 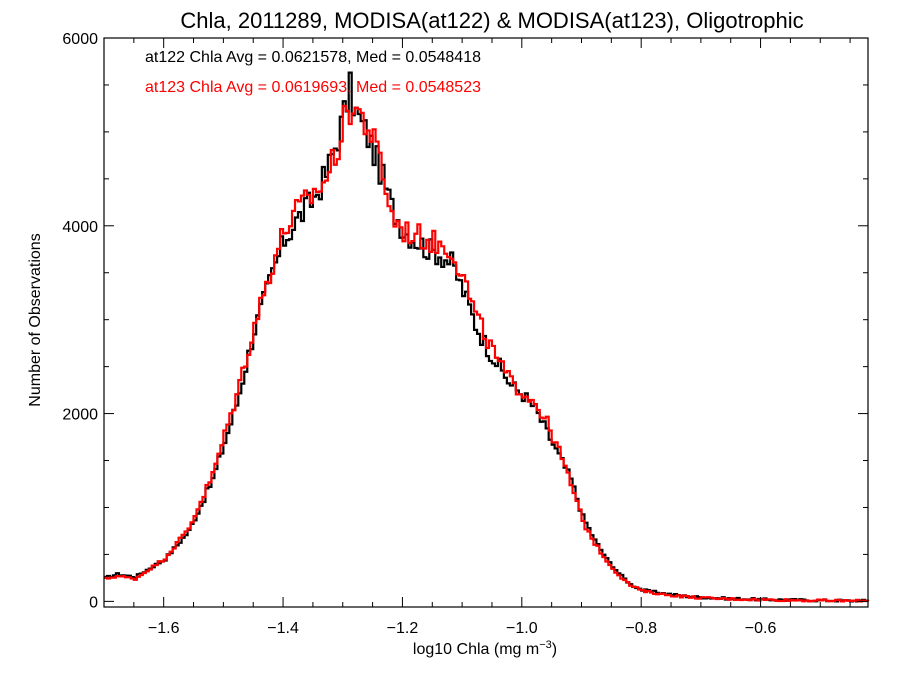 What do you see at coordinates (80, 39) in the screenshot?
I see `y-tick-label: 6000` at bounding box center [80, 39].